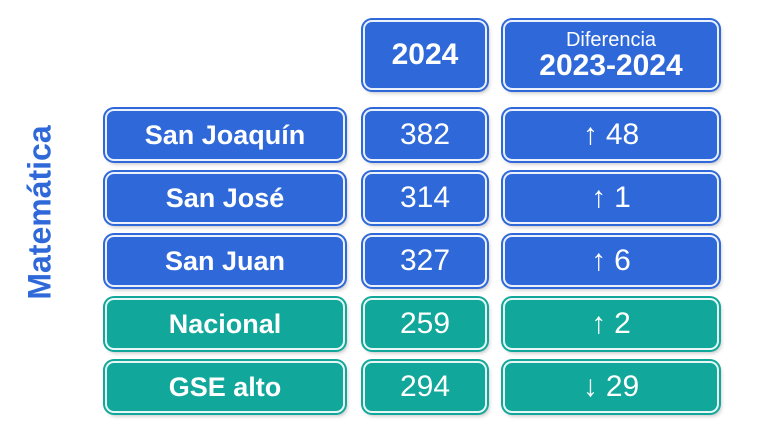  I want to click on row-score: 314, so click(425, 198).